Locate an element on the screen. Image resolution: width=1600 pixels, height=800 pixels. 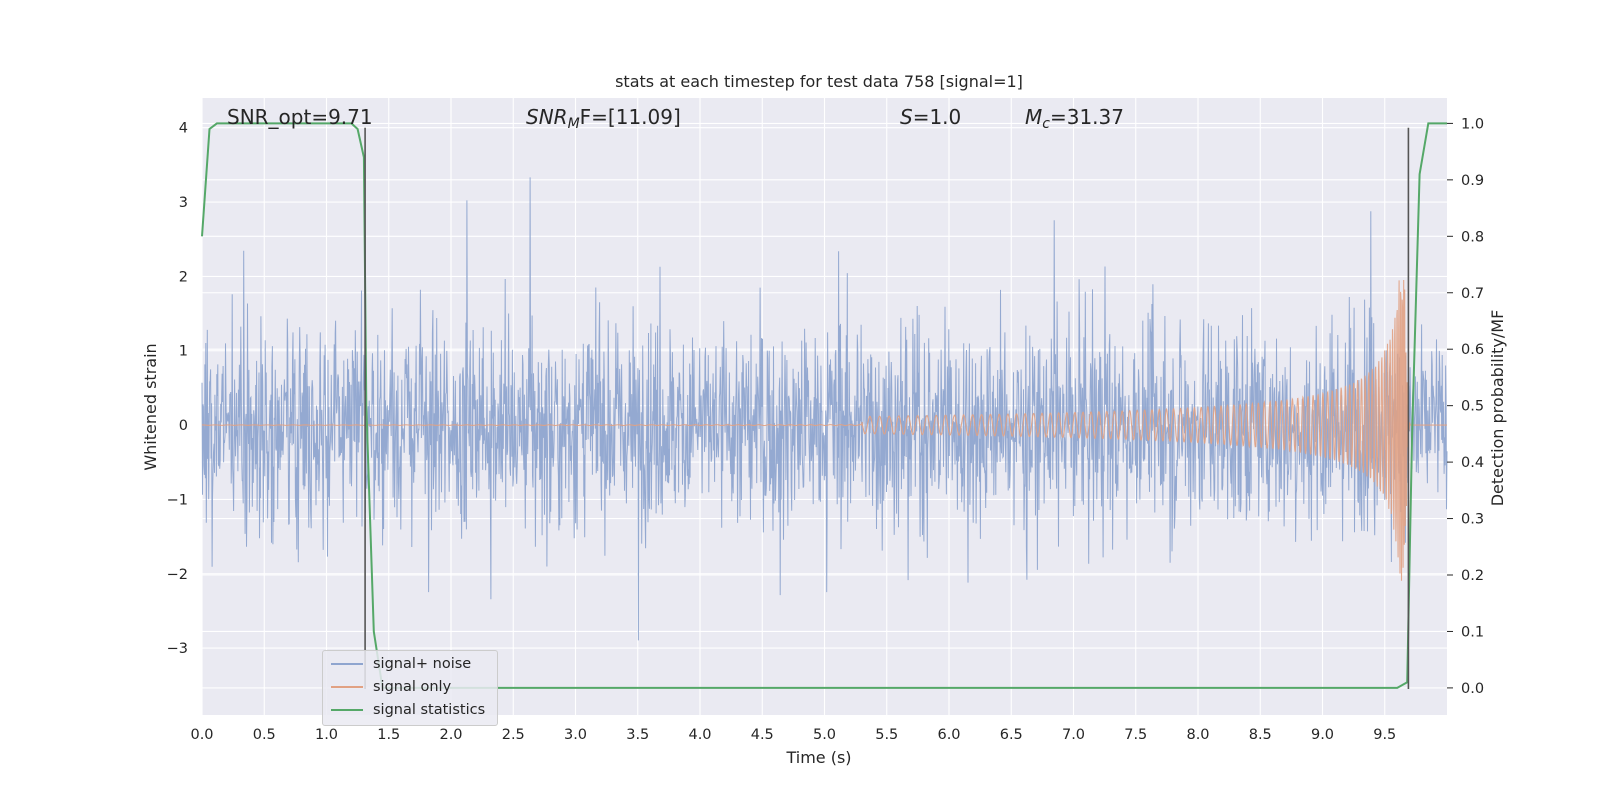
x-tick-label: 3.0 is located at coordinates (575, 735).